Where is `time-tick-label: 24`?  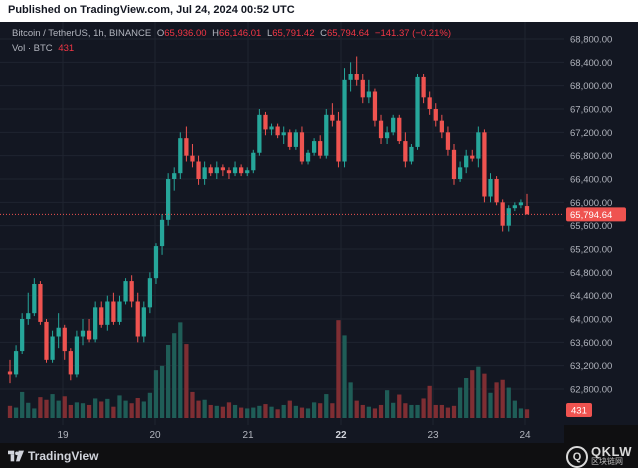
time-tick-label: 24 is located at coordinates (525, 435).